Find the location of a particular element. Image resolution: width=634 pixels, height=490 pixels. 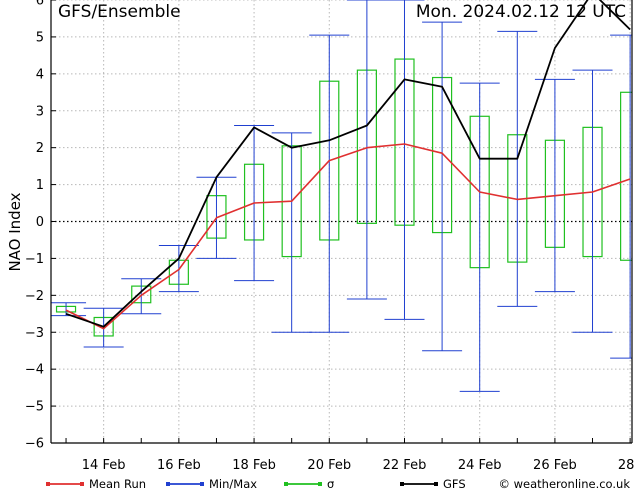

legend-label-mean: Mean Run is located at coordinates (117, 483).